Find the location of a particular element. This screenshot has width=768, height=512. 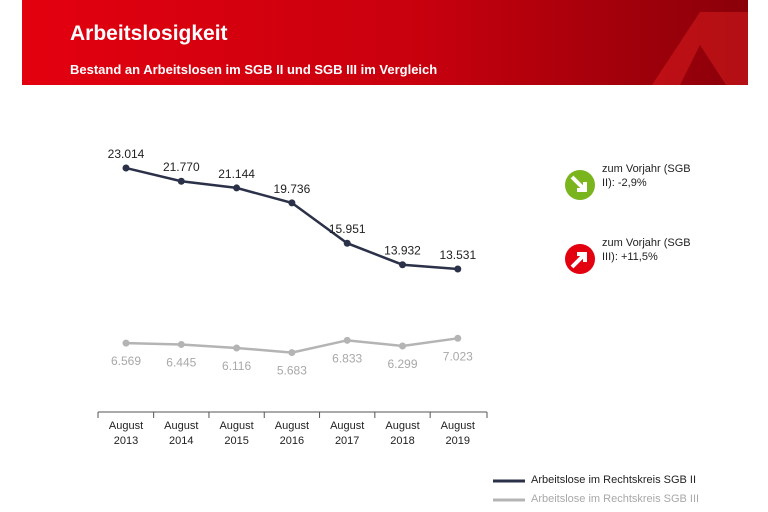

value-label: 5.683 is located at coordinates (292, 371).